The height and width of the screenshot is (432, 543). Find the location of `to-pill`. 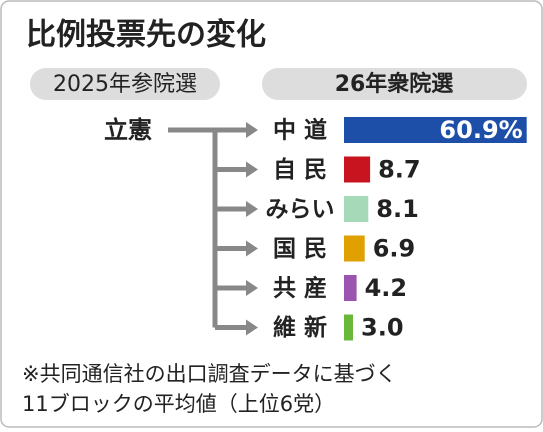

to-pill is located at coordinates (394, 84).